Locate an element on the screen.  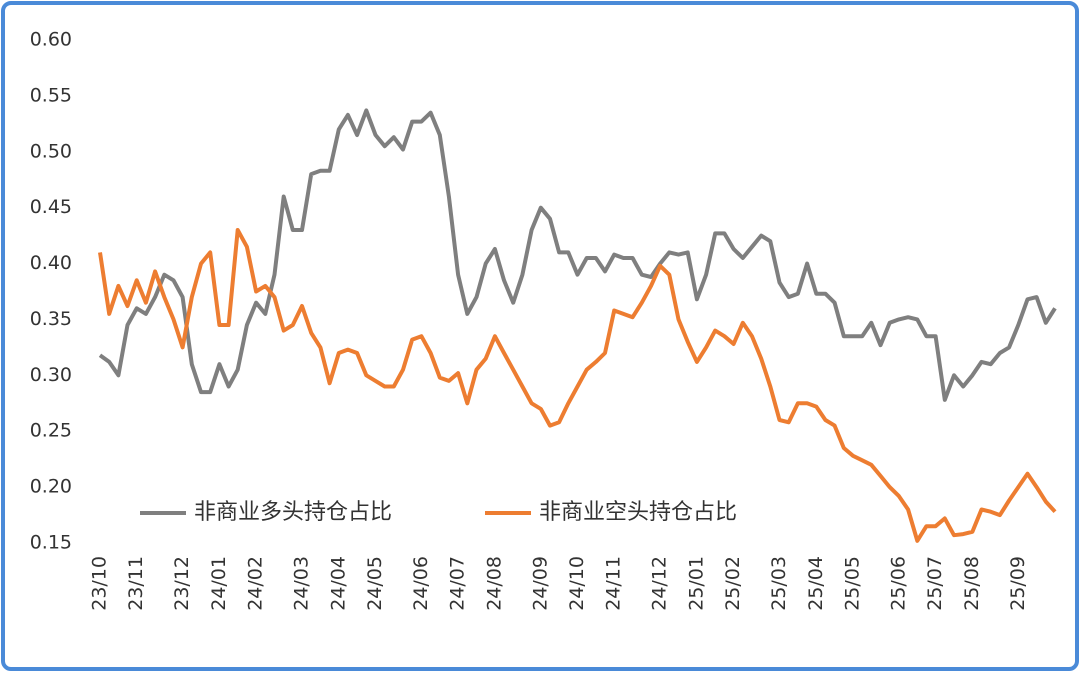
x-tick-label: 24/08 is located at coordinates (494, 583).